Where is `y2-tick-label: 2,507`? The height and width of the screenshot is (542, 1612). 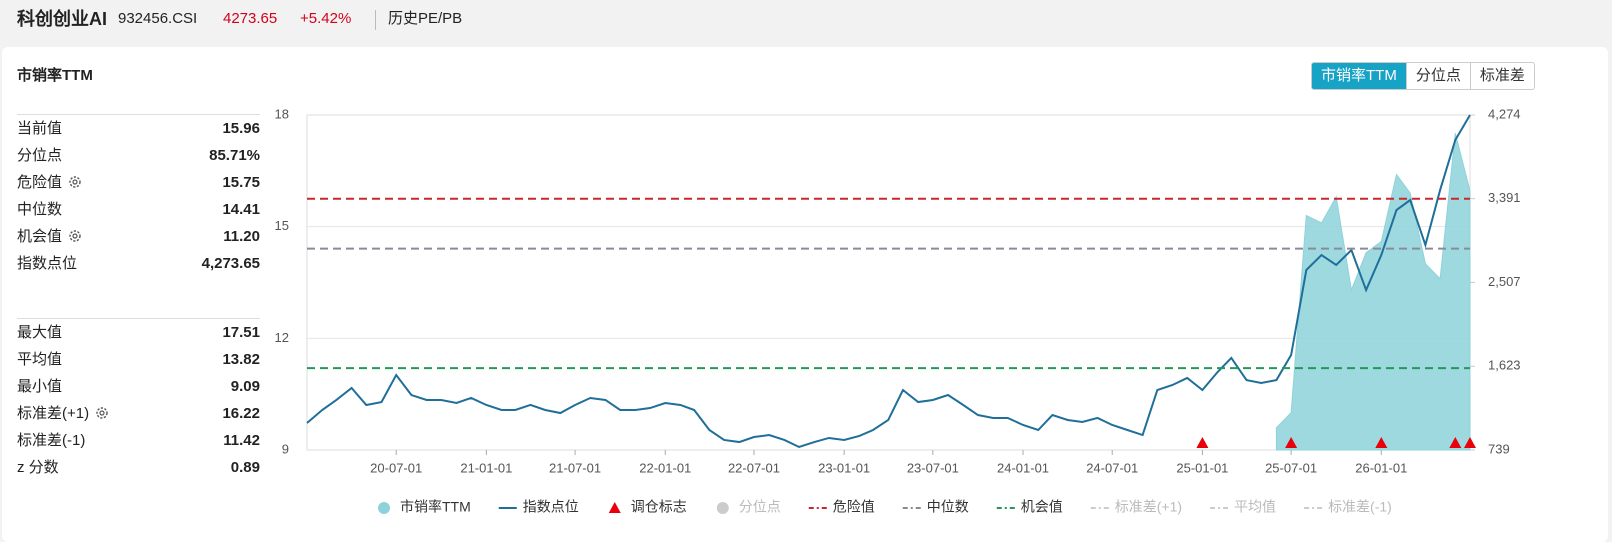
y2-tick-label: 2,507 is located at coordinates (1504, 281).